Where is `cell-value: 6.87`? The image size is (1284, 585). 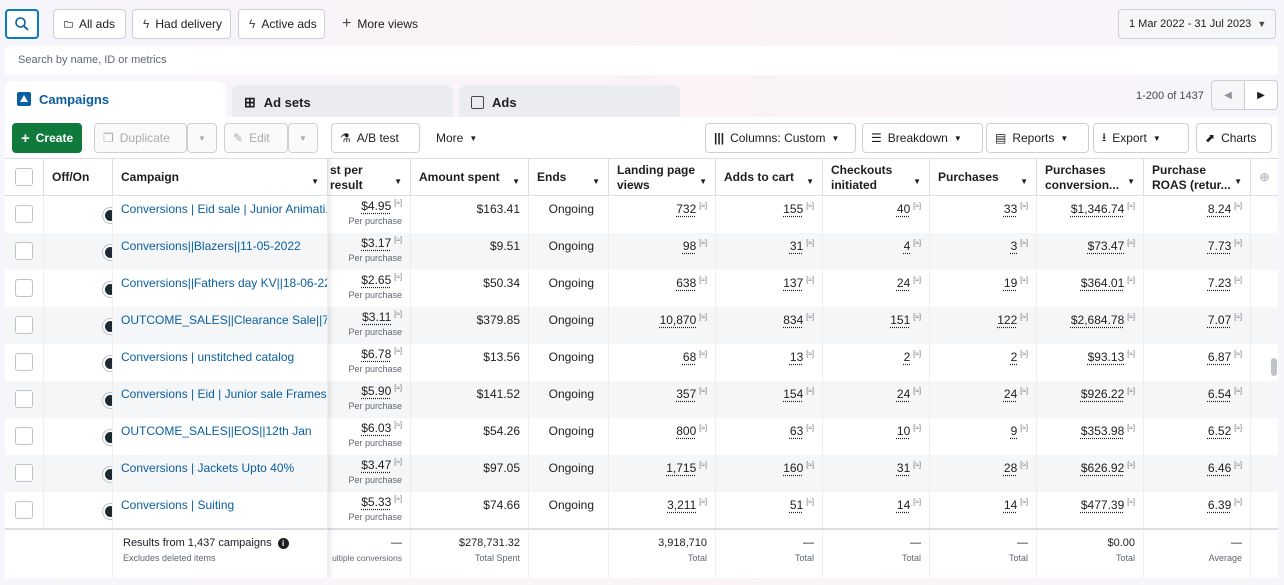
cell-value: 6.87 is located at coordinates (1219, 357).